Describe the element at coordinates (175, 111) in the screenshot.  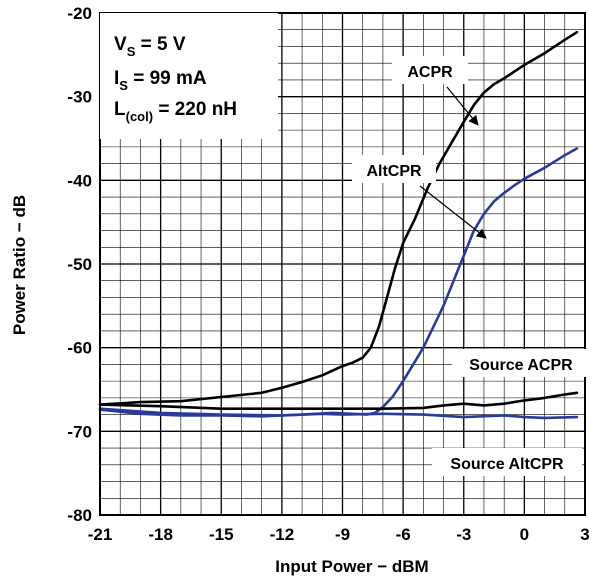
I see `condition-lcol: L(col) = 220 nH` at that location.